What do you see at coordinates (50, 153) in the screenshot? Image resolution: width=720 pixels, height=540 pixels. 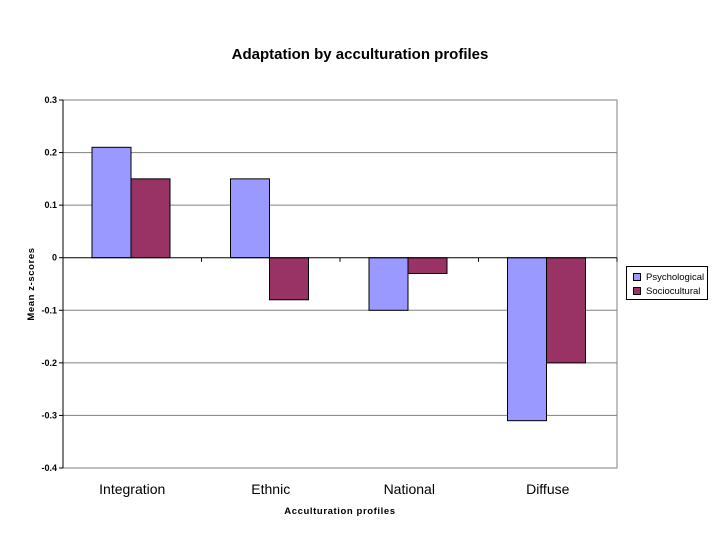 I see `y-tick-label: 0.2` at bounding box center [50, 153].